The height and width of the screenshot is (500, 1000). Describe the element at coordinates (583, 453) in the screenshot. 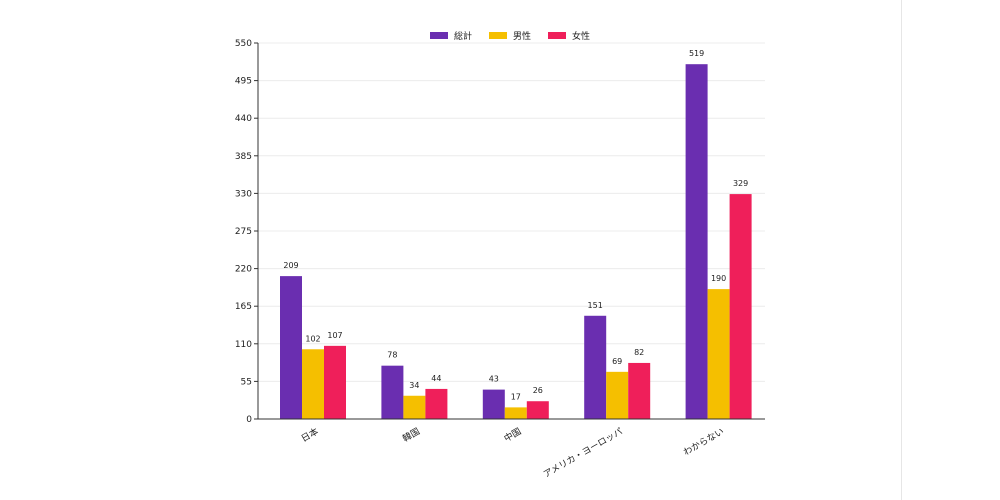

I see `x-tick-label: アメリカ・ヨーロッパ` at that location.